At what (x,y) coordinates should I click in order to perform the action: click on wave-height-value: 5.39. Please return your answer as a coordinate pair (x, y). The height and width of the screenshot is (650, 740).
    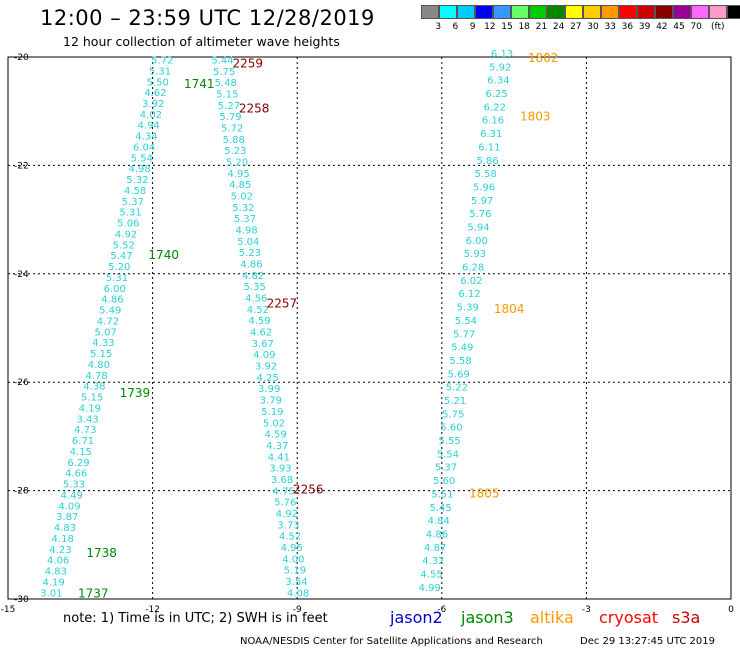
    Looking at the image, I should click on (468, 308).